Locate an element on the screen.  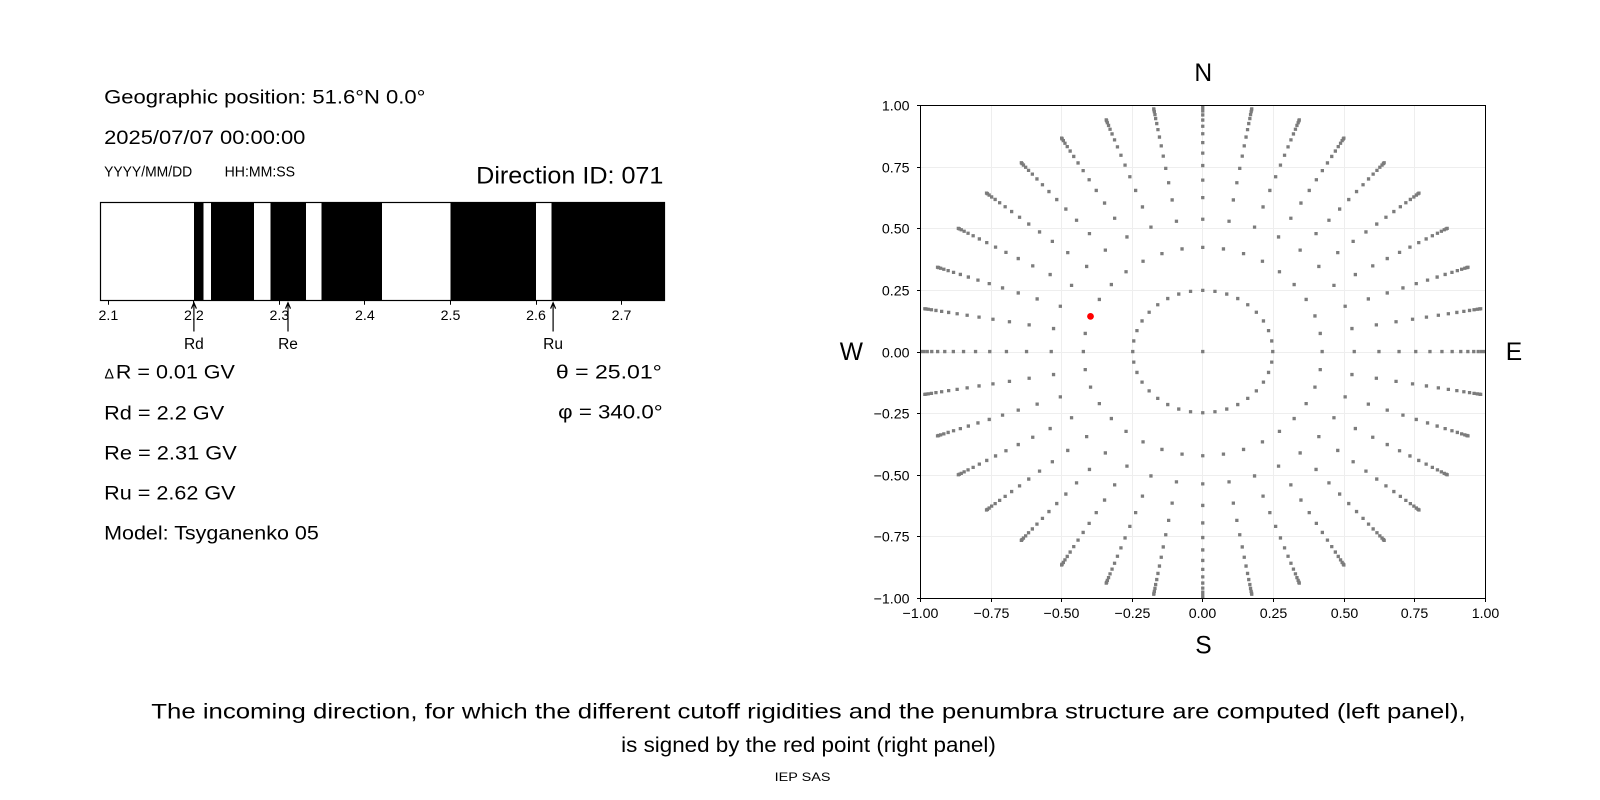
svg-text: Rd = 2.2 GV is located at coordinates (164, 413).